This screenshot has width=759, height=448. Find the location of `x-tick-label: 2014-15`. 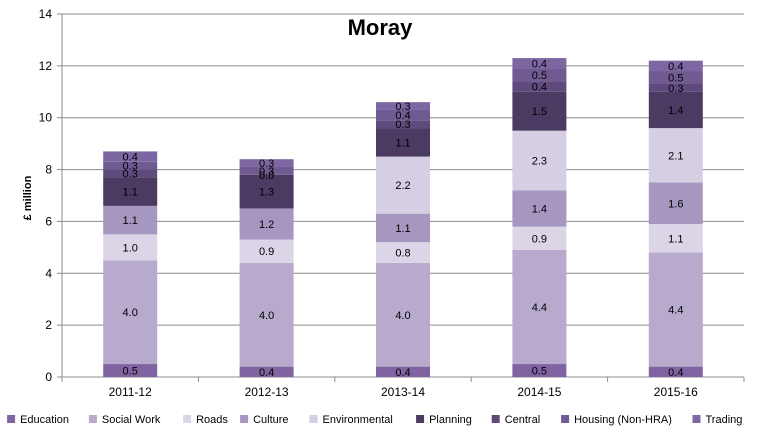

x-tick-label: 2014-15 is located at coordinates (539, 392).